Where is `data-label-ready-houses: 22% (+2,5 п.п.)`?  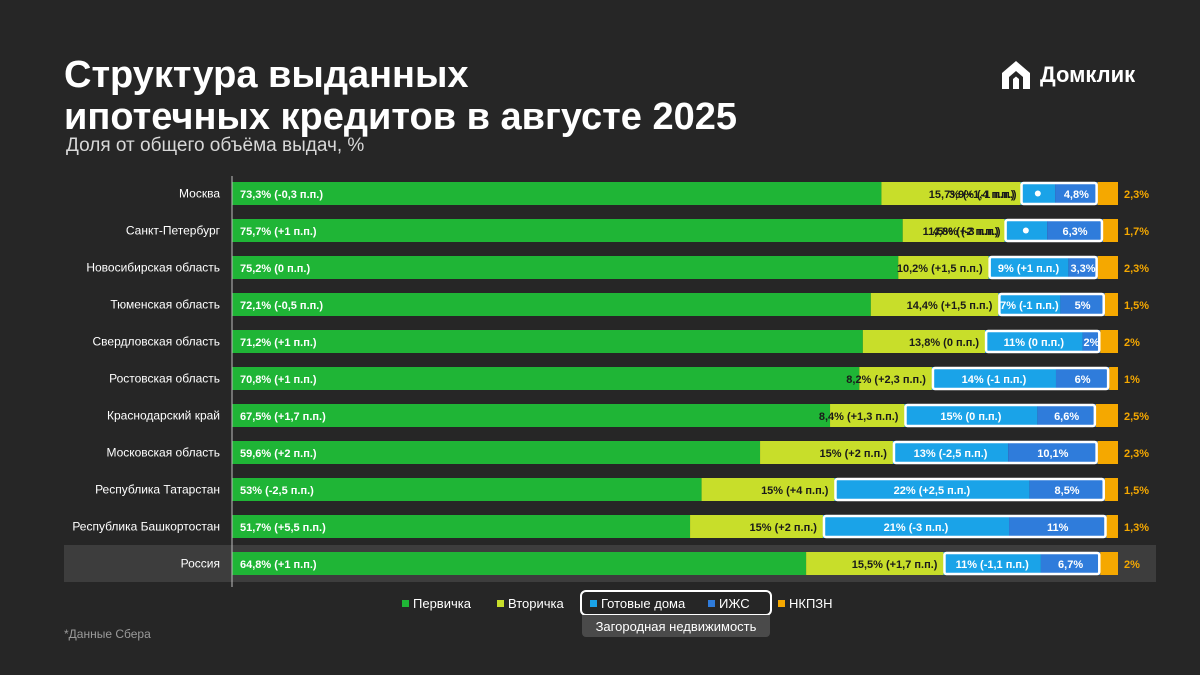
data-label-ready-houses: 22% (+2,5 п.п.) is located at coordinates (932, 491).